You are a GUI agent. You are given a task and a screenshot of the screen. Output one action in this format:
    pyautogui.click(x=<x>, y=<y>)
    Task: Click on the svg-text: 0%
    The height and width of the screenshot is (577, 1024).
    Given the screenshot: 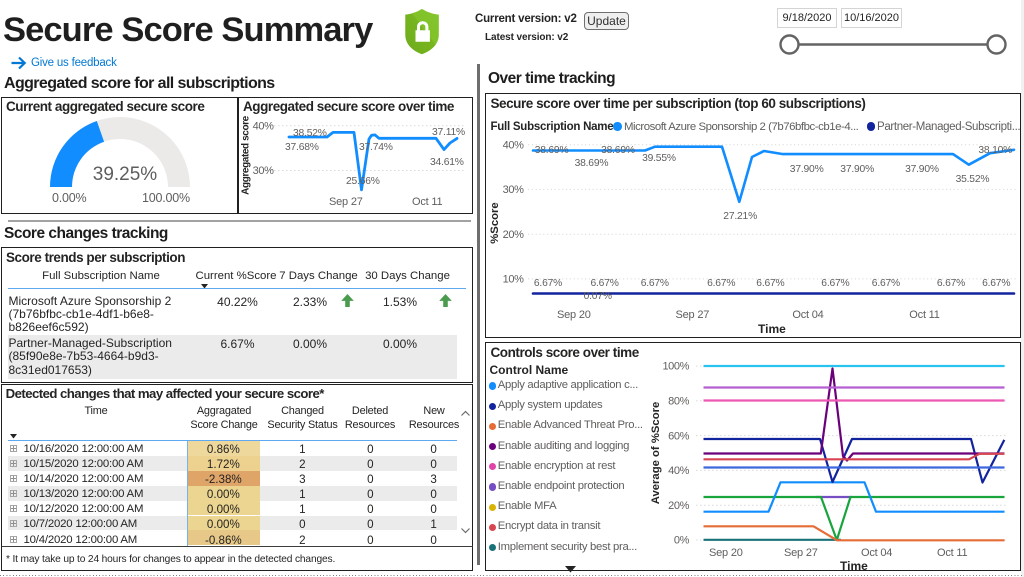 What is the action you would take?
    pyautogui.click(x=682, y=541)
    